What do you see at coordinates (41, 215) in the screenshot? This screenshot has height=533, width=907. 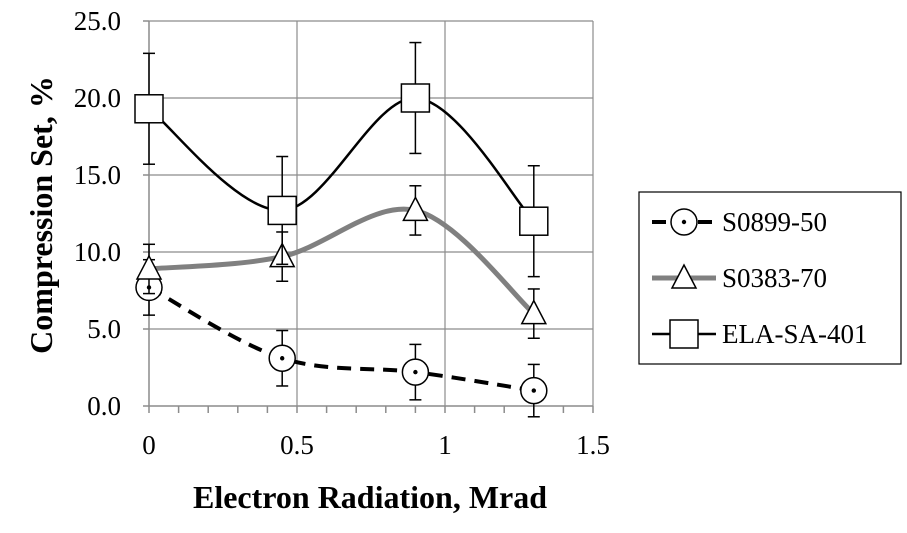 I see `y-axis-title: Compression Set, %` at bounding box center [41, 215].